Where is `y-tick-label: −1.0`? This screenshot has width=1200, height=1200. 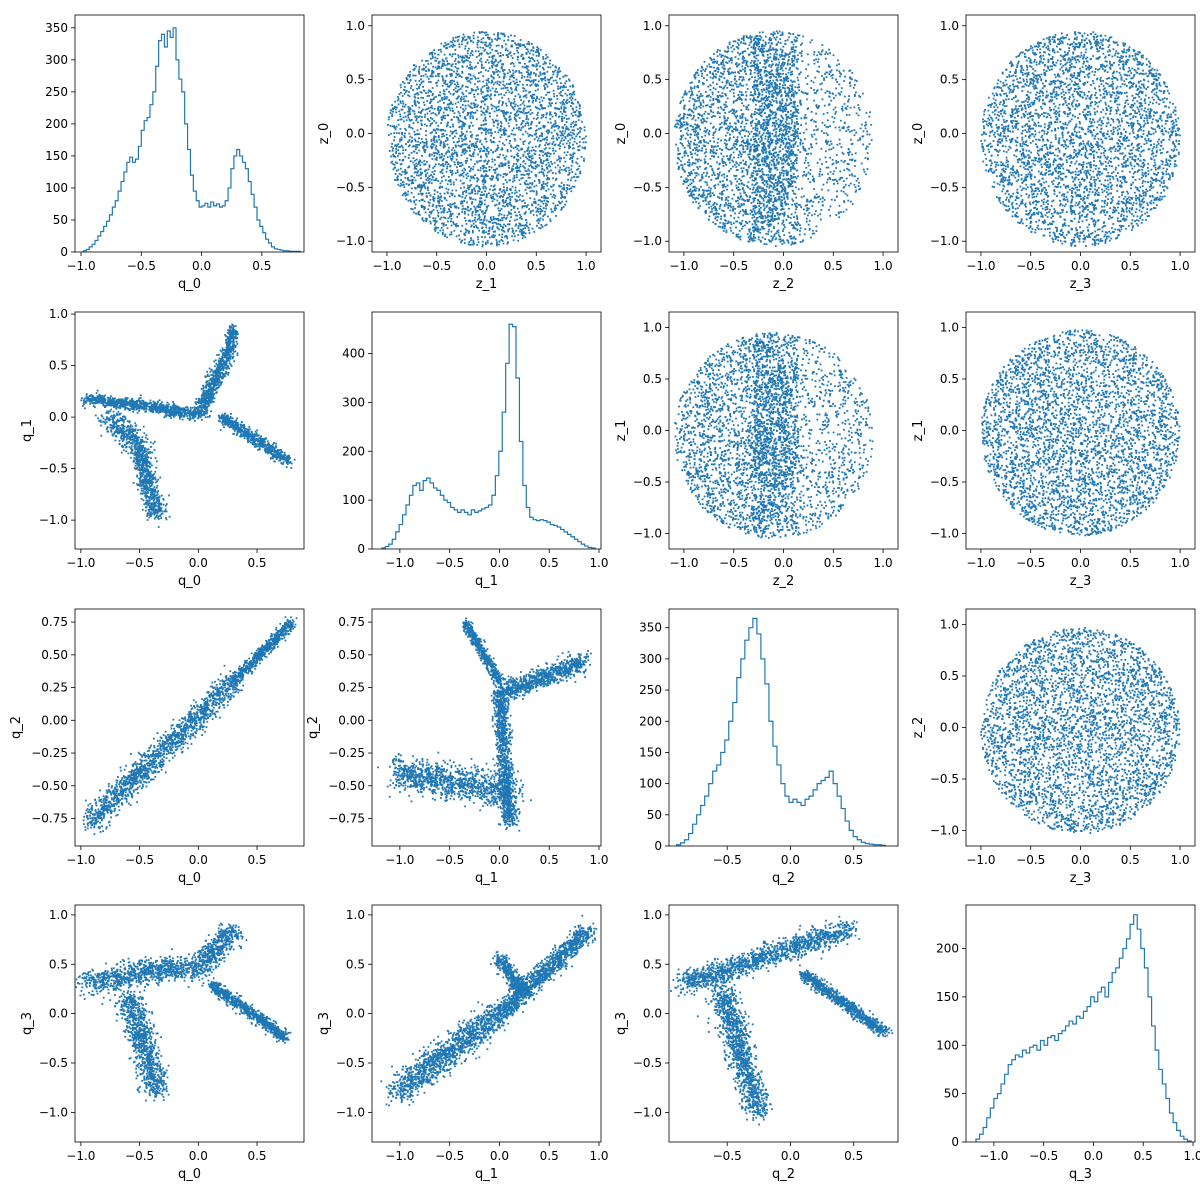
y-tick-label: −1.0 is located at coordinates (350, 241).